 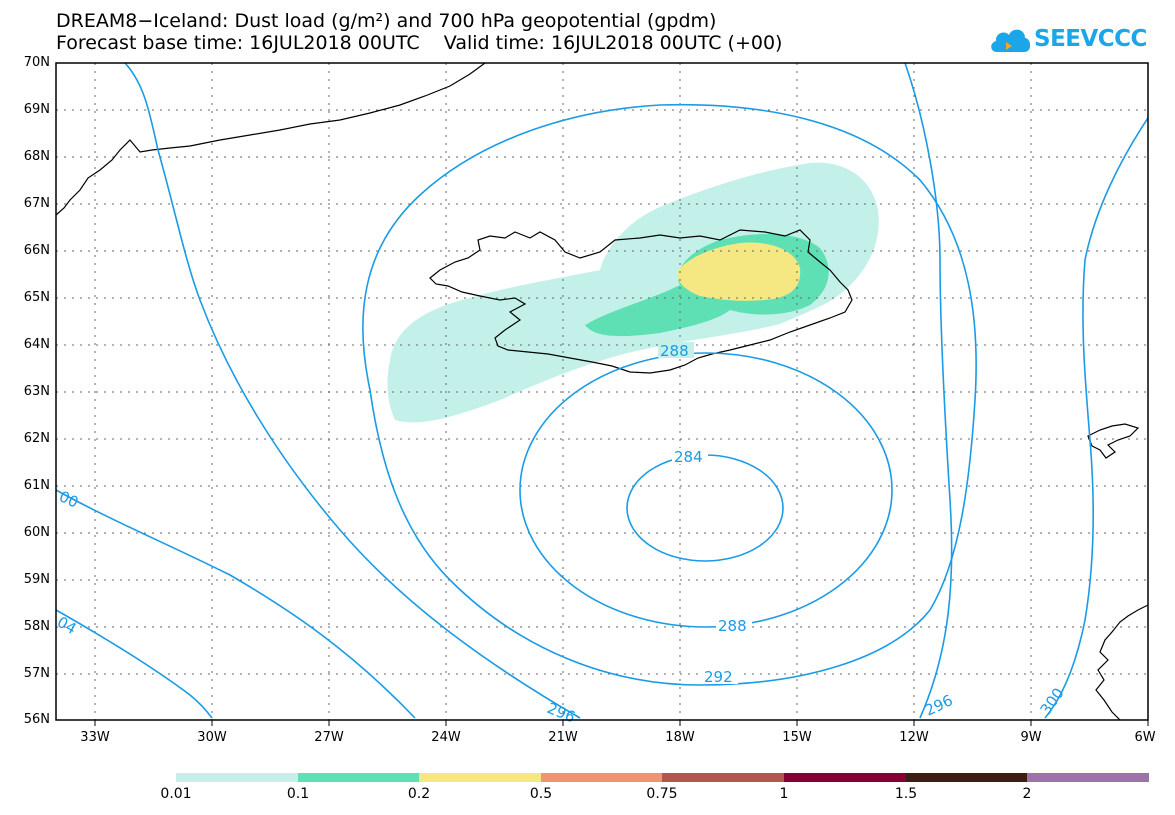 I want to click on colorbar-label: 0.75, so click(x=662, y=794).